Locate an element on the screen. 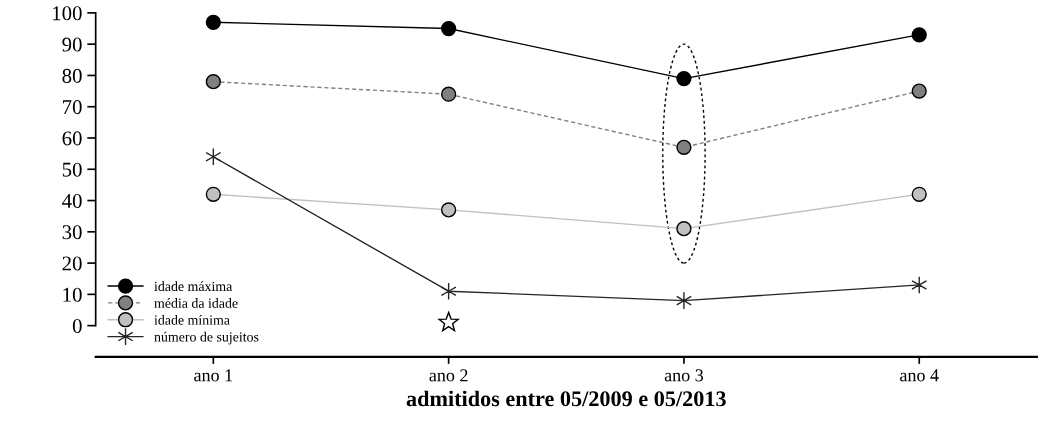  y-tick-label: 40 is located at coordinates (72, 200).